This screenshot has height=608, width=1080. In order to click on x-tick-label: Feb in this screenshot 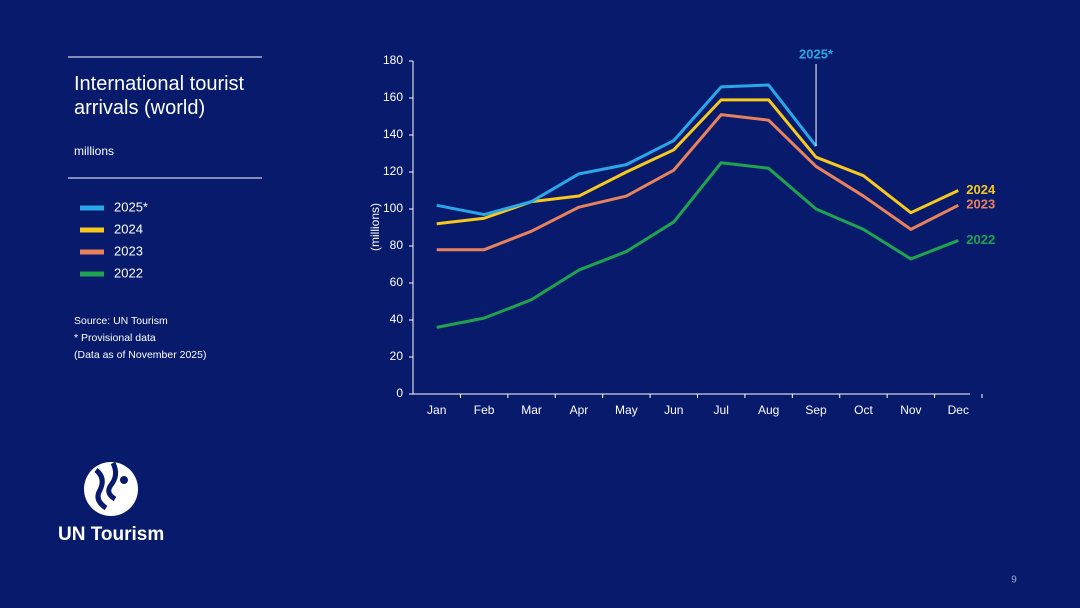, I will do `click(484, 410)`.